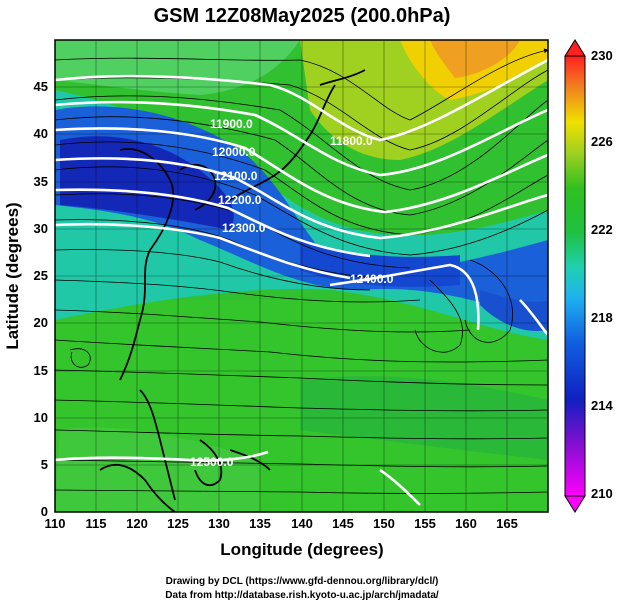 This screenshot has width=619, height=605. I want to click on x-tick-label: 125, so click(178, 523).